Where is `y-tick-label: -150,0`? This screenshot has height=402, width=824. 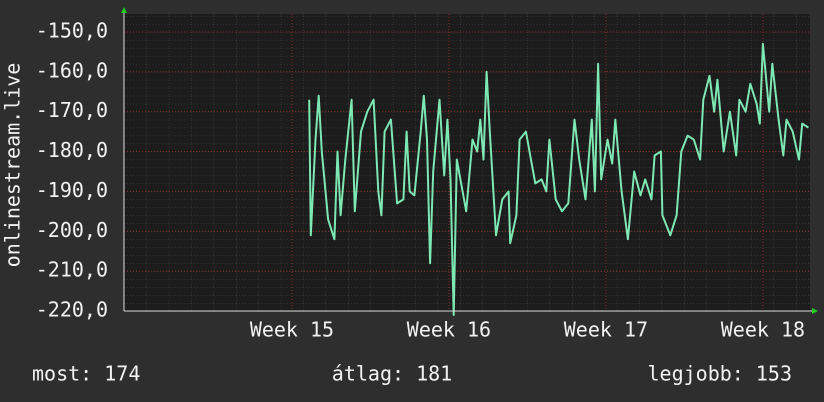 y-tick-label: -150,0 is located at coordinates (72, 30).